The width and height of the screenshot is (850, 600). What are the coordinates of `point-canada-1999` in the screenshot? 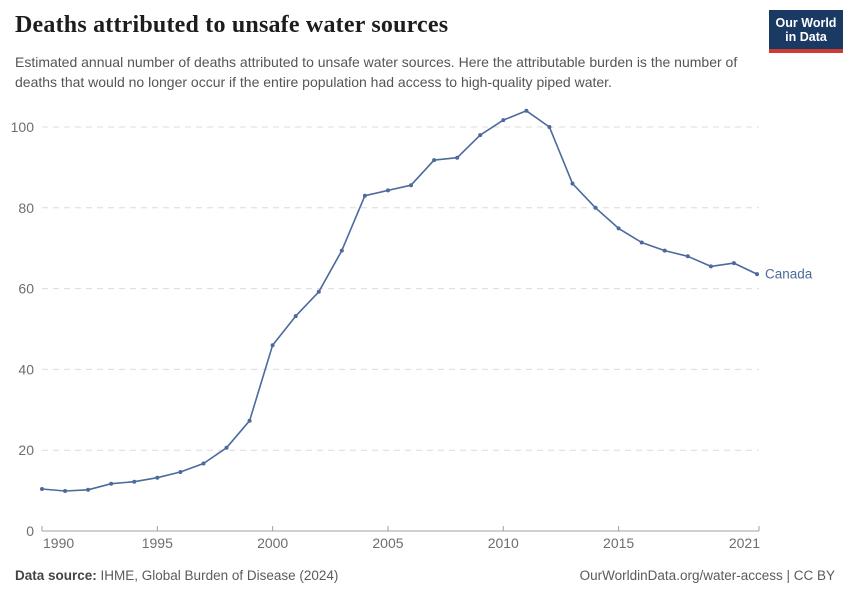 It's located at (249, 420).